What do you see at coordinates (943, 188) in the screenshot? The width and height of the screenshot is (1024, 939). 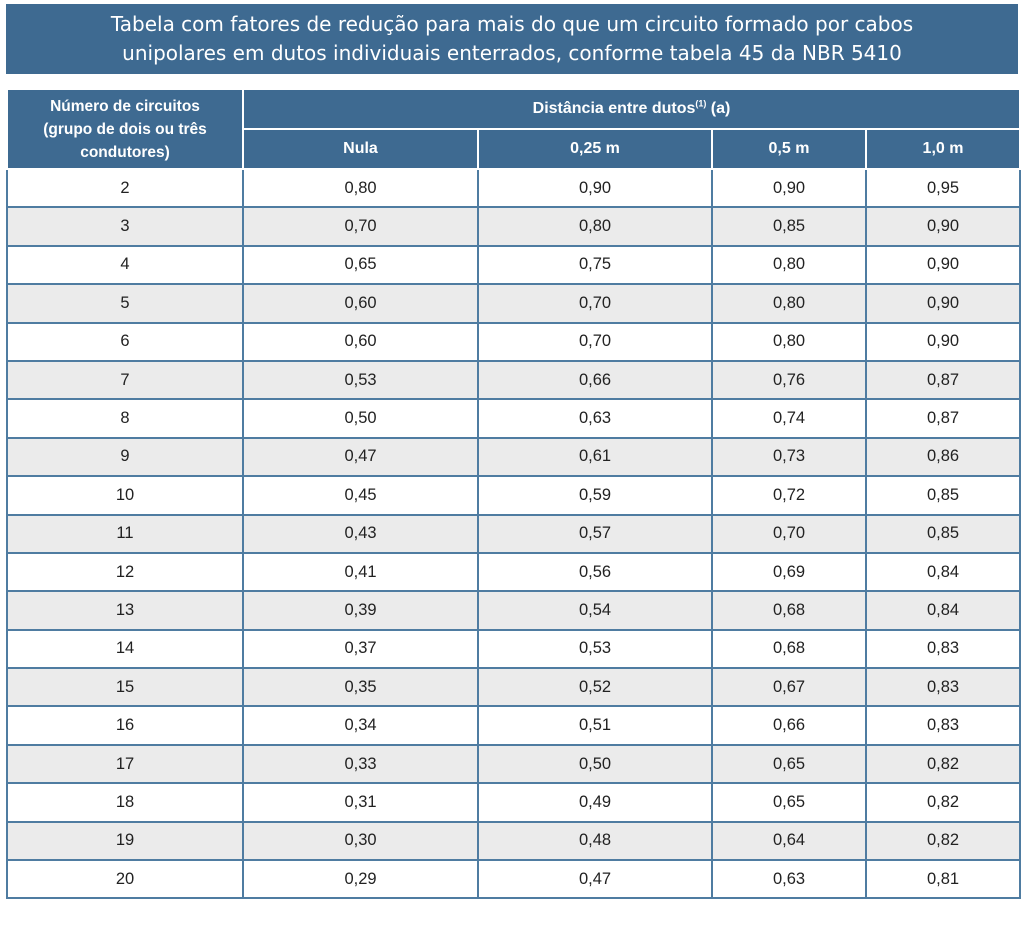 I see `factor-cell: 0,95` at bounding box center [943, 188].